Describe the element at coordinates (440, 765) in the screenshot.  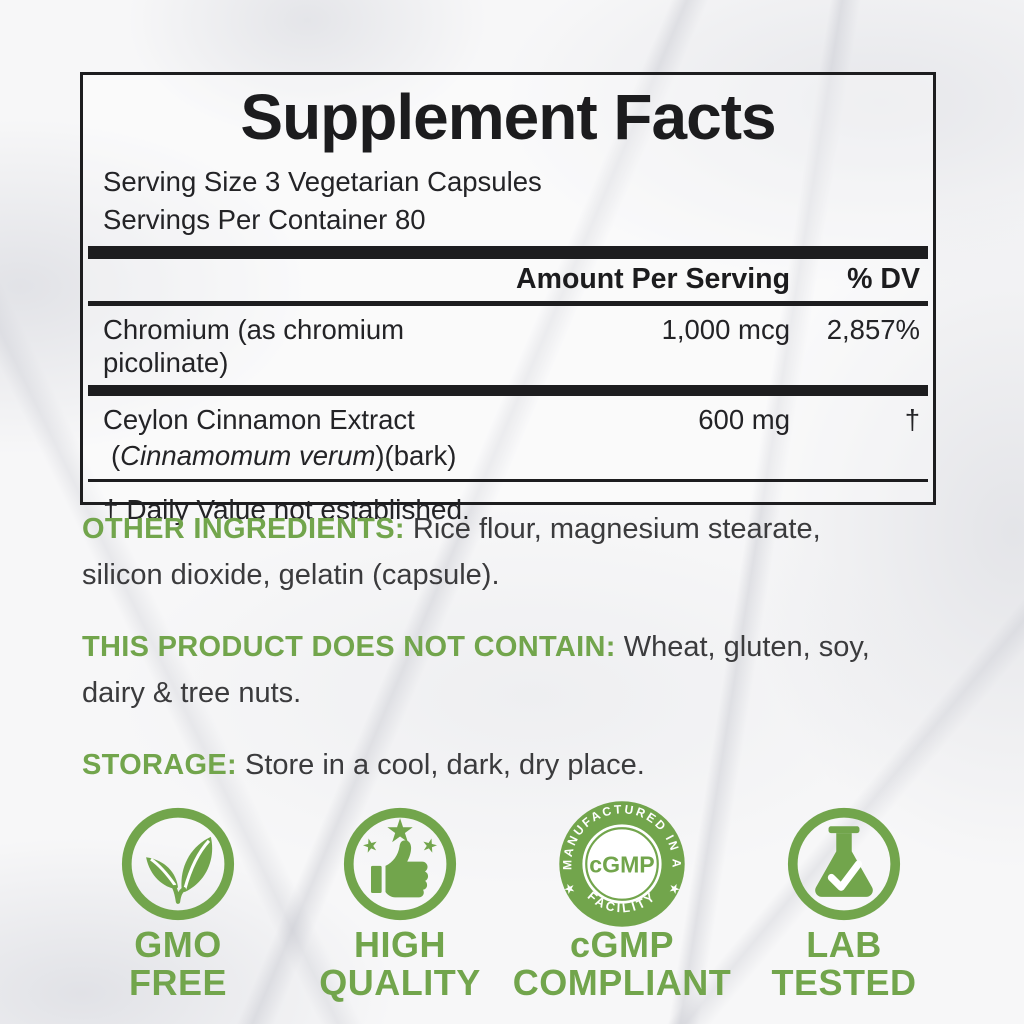
I see `section-text: Store in a cool, dark, dry place.` at that location.